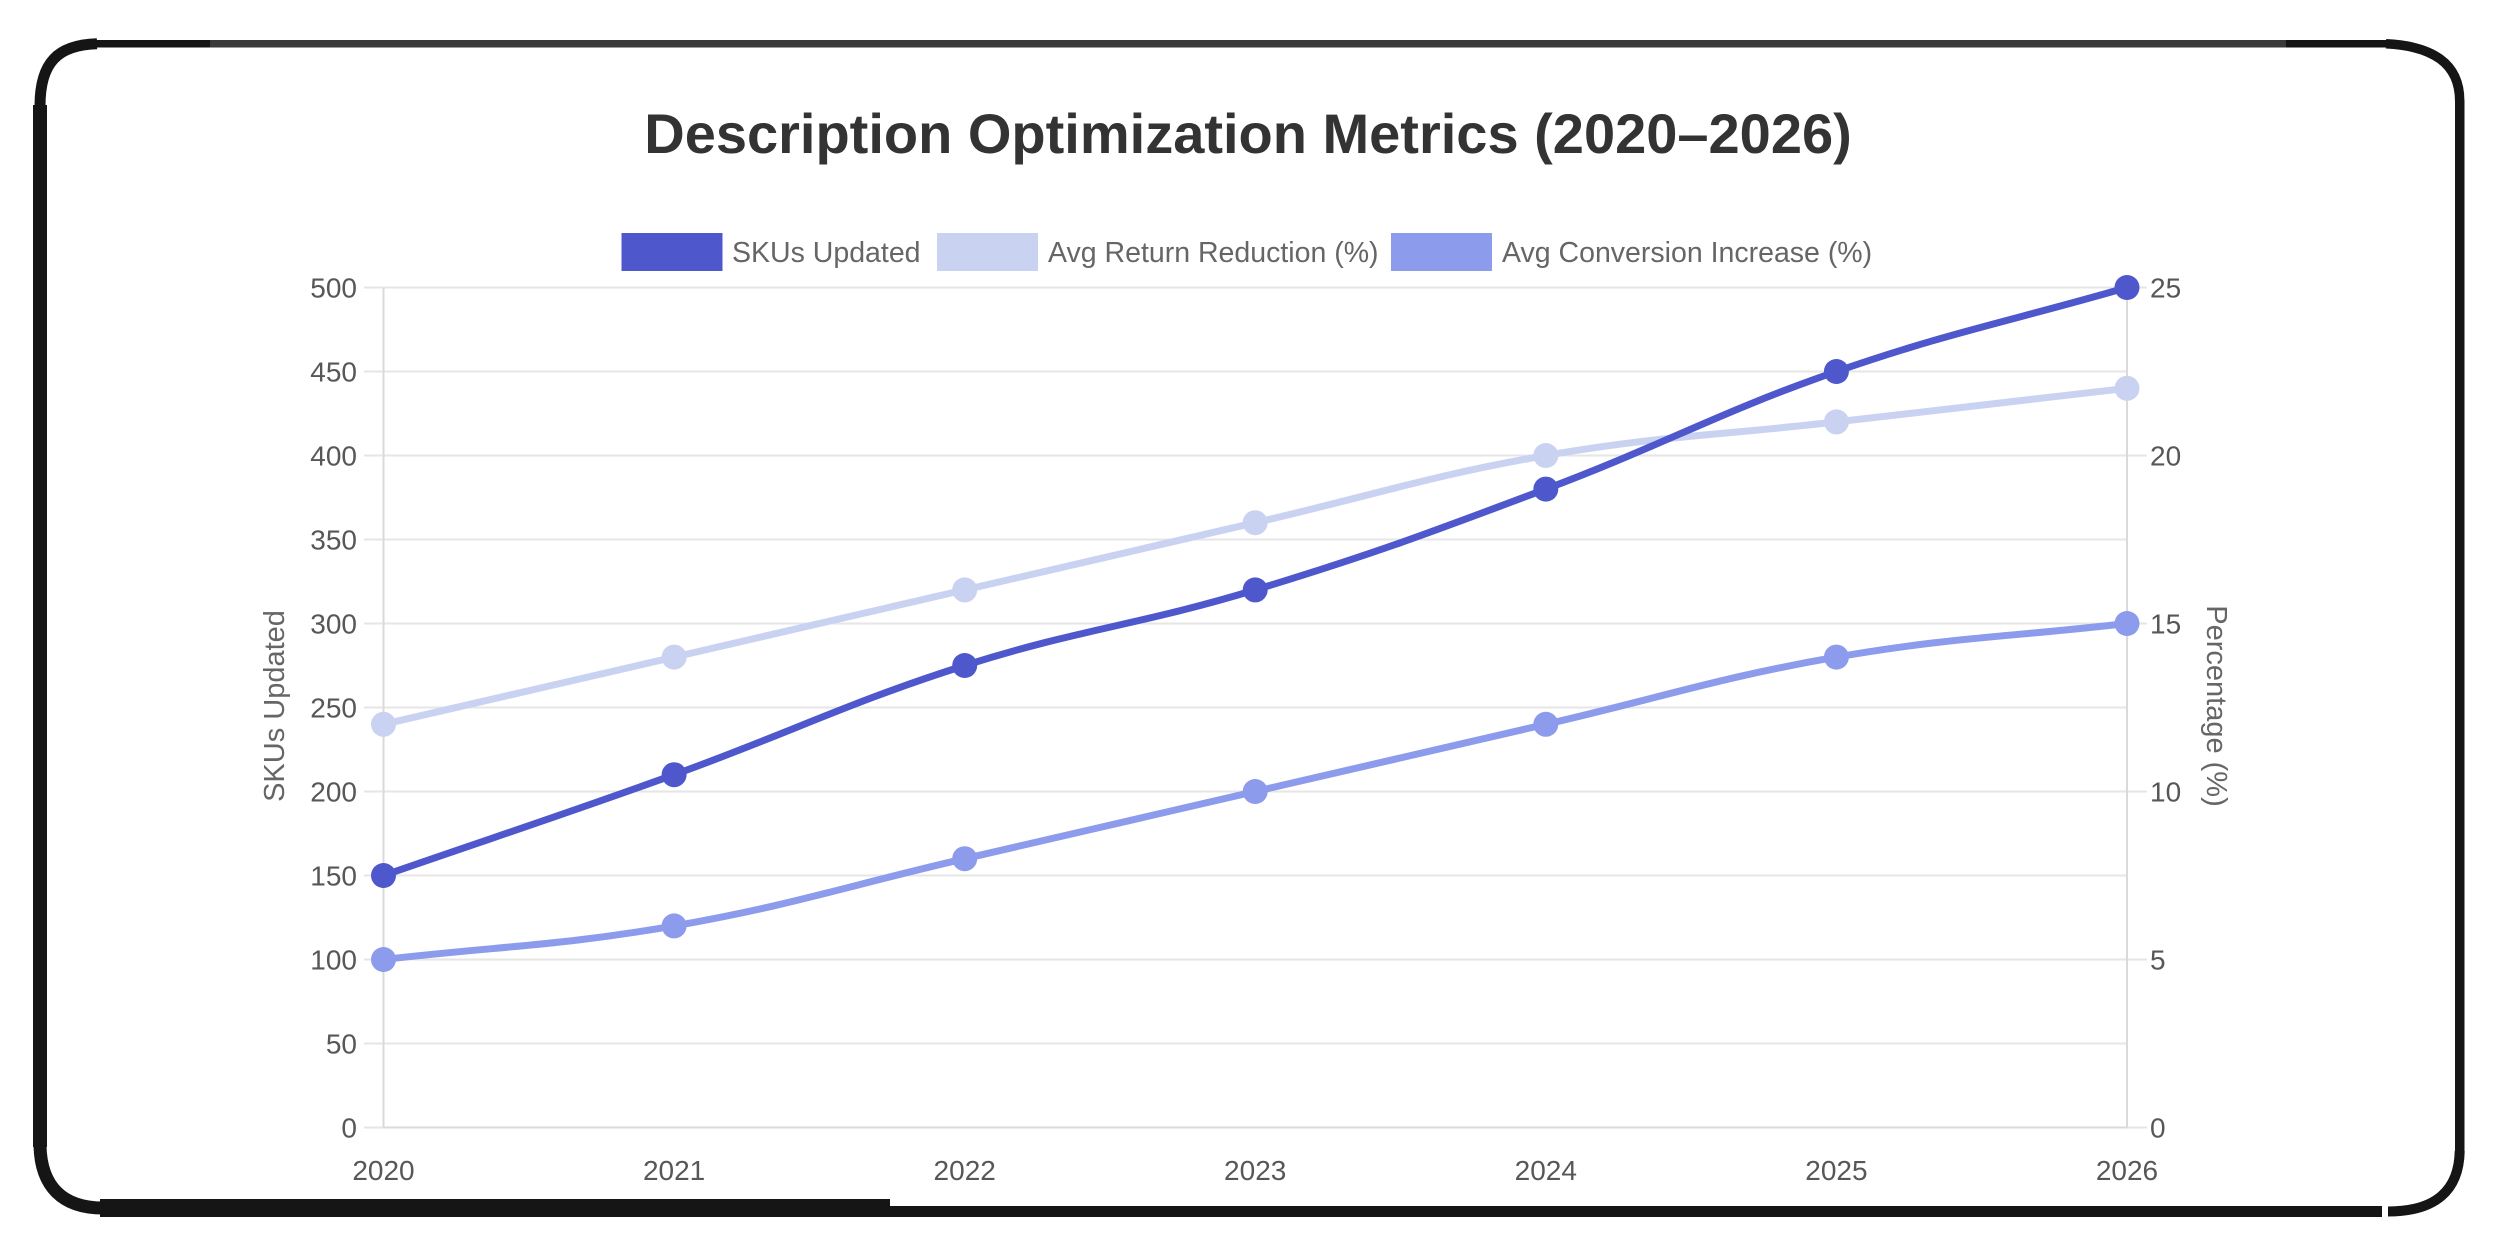  What do you see at coordinates (333, 372) in the screenshot?
I see `svg-text: 450` at bounding box center [333, 372].